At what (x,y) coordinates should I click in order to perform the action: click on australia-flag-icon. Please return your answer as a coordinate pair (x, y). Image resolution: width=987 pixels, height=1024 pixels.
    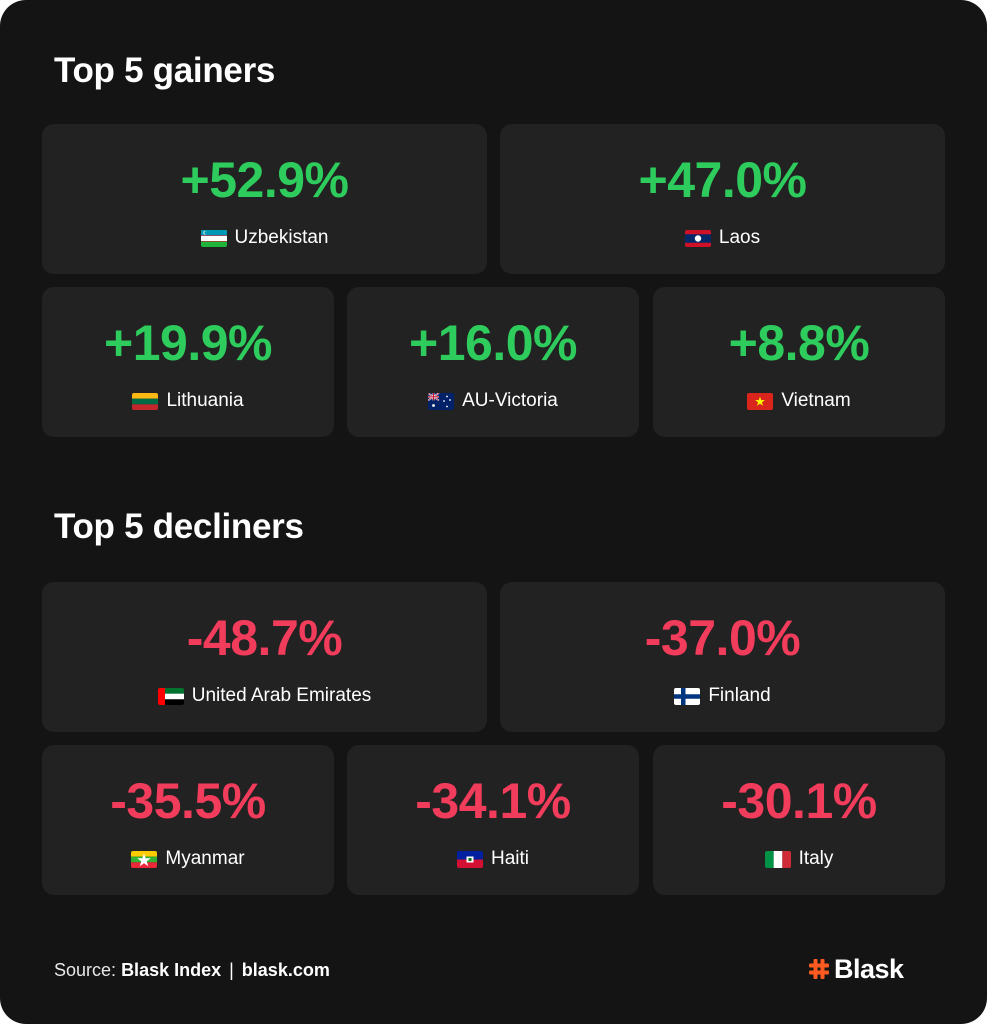
    Looking at the image, I should click on (441, 401).